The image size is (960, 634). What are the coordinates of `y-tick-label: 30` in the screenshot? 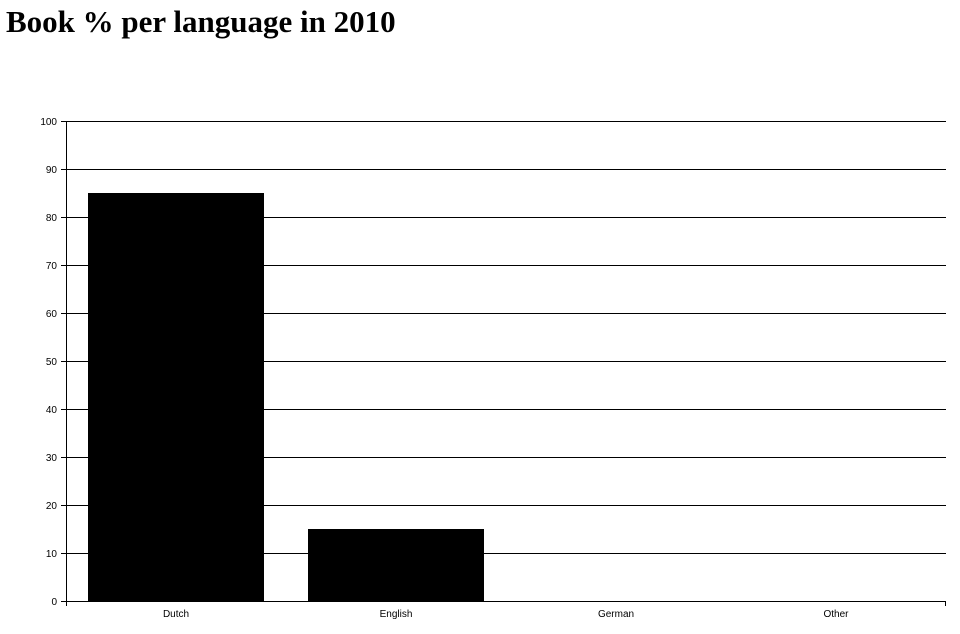 It's located at (52, 458).